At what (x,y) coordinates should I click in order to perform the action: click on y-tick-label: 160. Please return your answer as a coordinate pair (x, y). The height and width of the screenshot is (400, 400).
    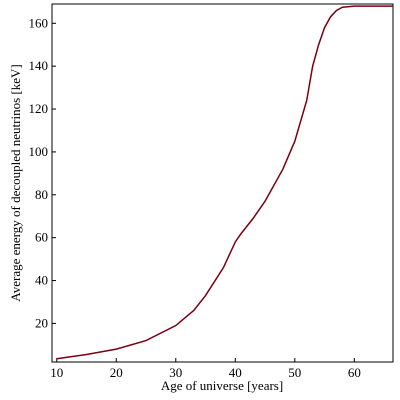
    Looking at the image, I should click on (39, 22).